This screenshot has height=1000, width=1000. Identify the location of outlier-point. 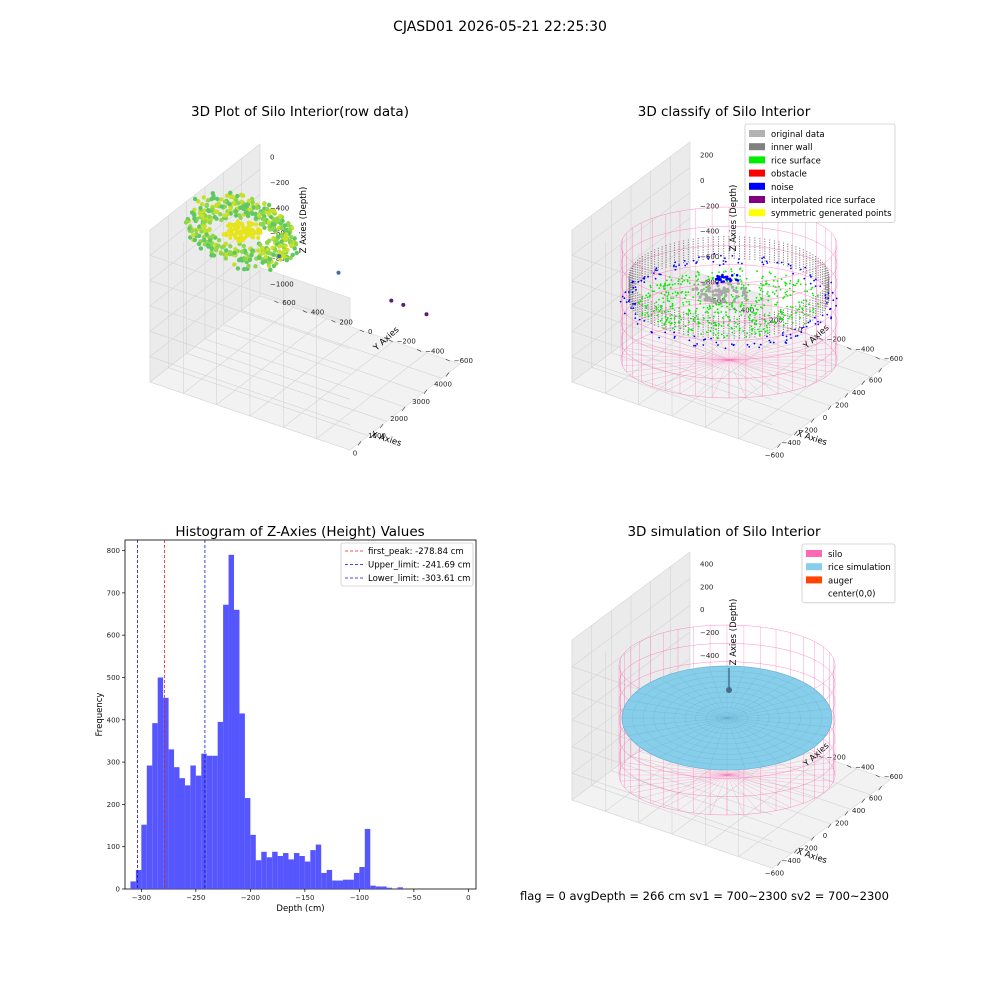
(403, 304).